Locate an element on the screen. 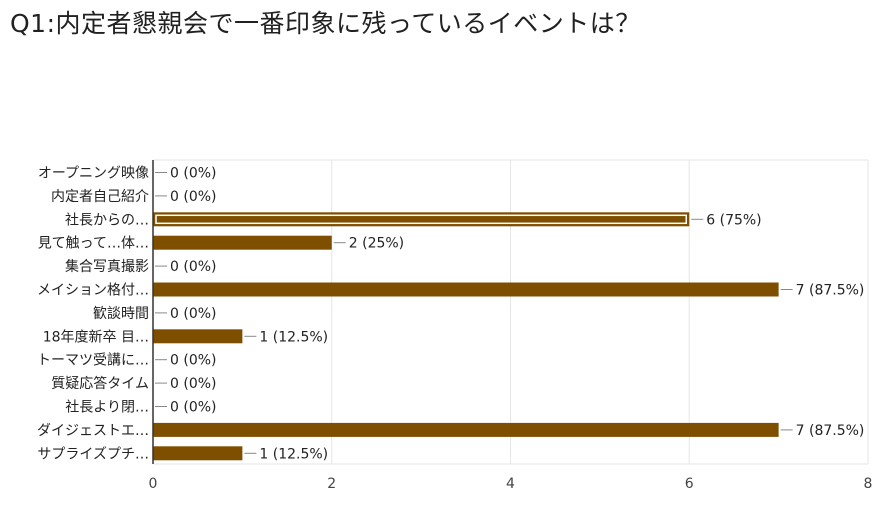 This screenshot has height=517, width=894. x-tick-label: 6 is located at coordinates (689, 484).